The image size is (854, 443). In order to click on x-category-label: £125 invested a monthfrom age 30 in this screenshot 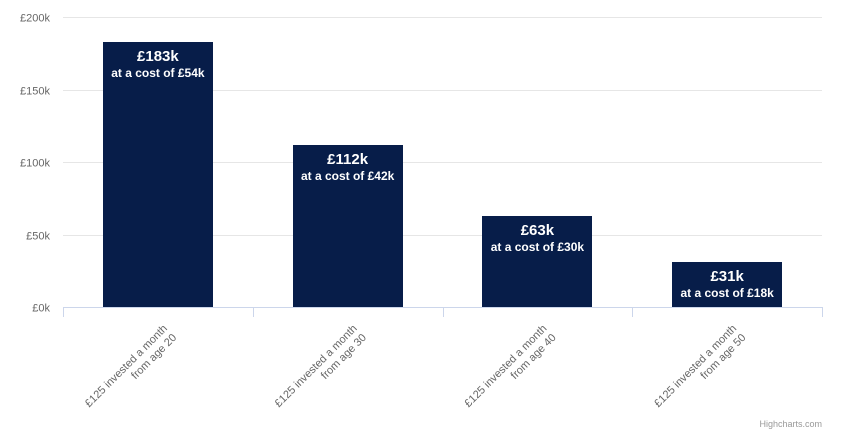, I will do `click(321, 371)`.